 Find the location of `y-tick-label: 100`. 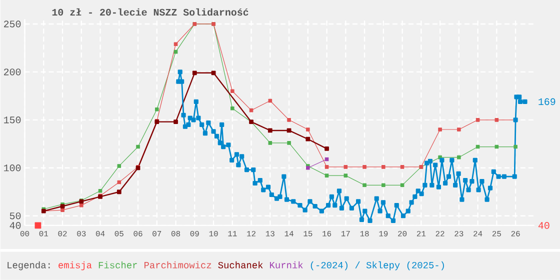

y-tick-label: 100 is located at coordinates (12, 168).